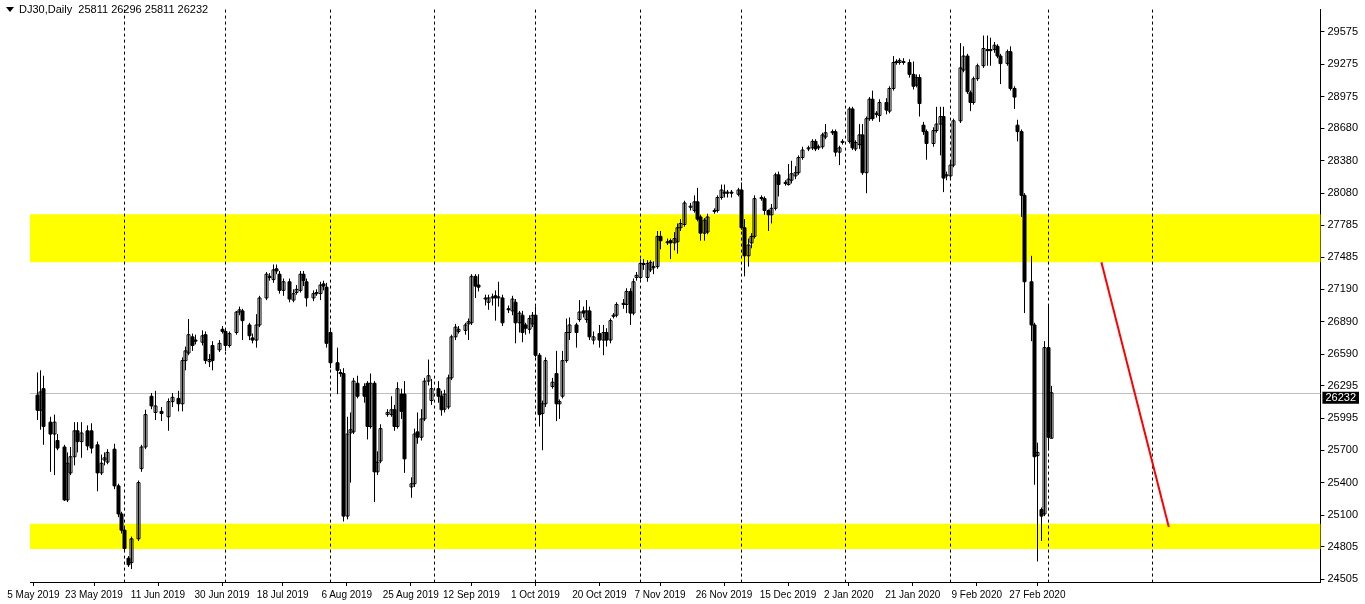 This screenshot has width=1365, height=604. Describe the element at coordinates (94, 594) in the screenshot. I see `x-tick-label: 23 May 2019` at that location.